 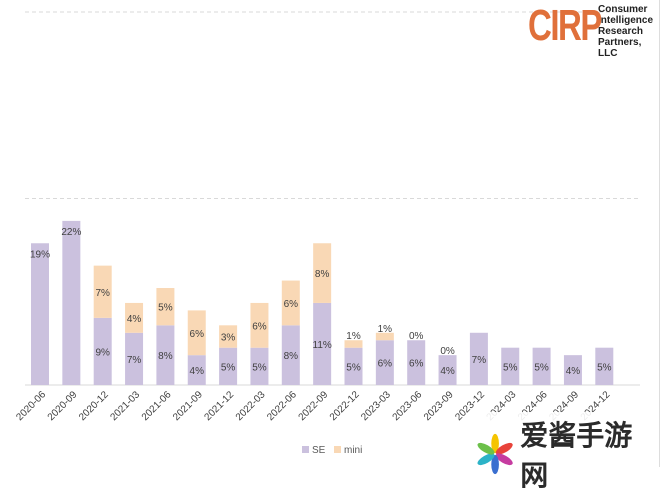 What do you see at coordinates (94, 406) in the screenshot?
I see `x-tick-label: 2020-12` at bounding box center [94, 406].